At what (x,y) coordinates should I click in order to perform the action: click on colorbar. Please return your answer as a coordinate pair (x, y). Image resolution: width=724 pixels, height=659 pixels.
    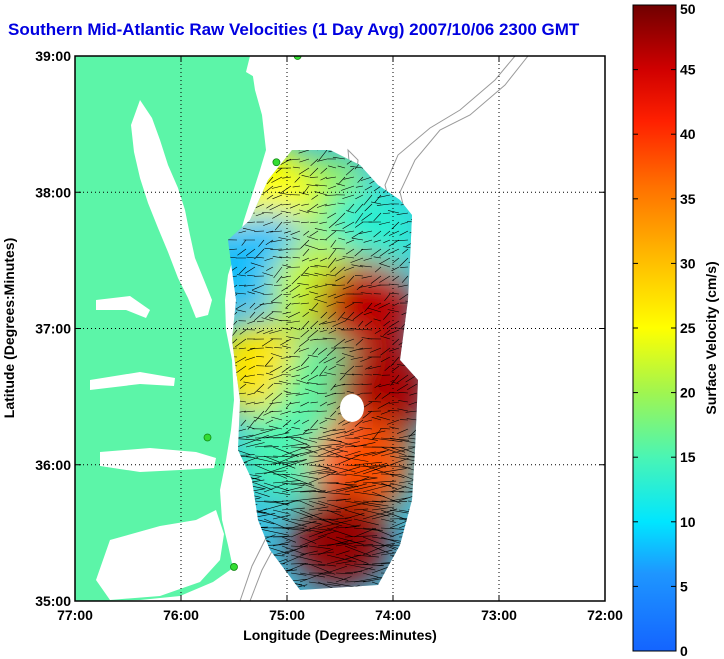
    Looking at the image, I should click on (654, 328).